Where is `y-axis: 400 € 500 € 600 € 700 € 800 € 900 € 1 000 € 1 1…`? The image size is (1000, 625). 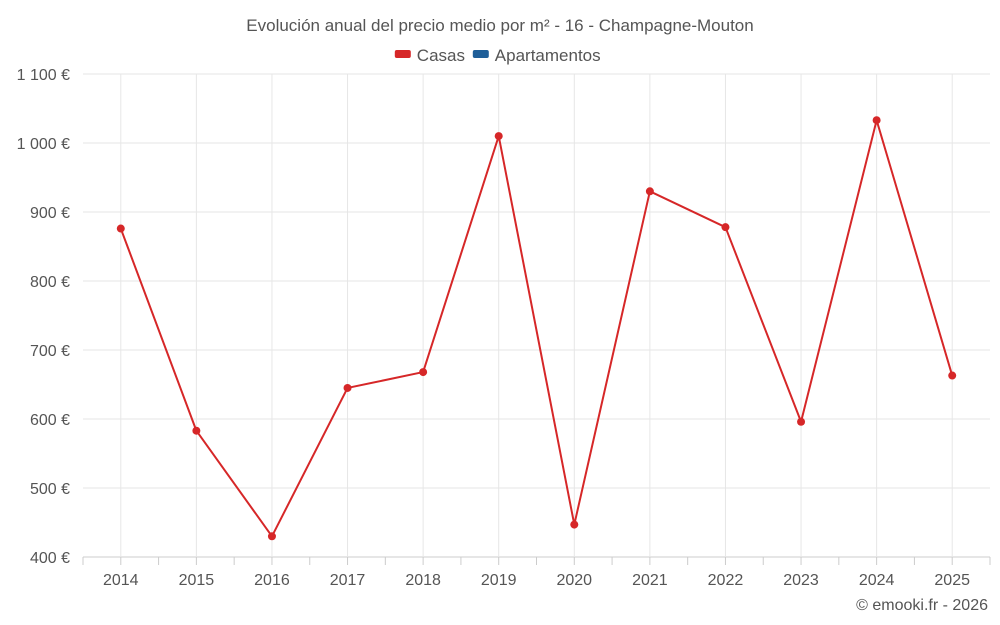 y-axis: 400 € 500 € 600 € 700 € 800 € 900 € 1 000 € 1 1… is located at coordinates (43, 317).